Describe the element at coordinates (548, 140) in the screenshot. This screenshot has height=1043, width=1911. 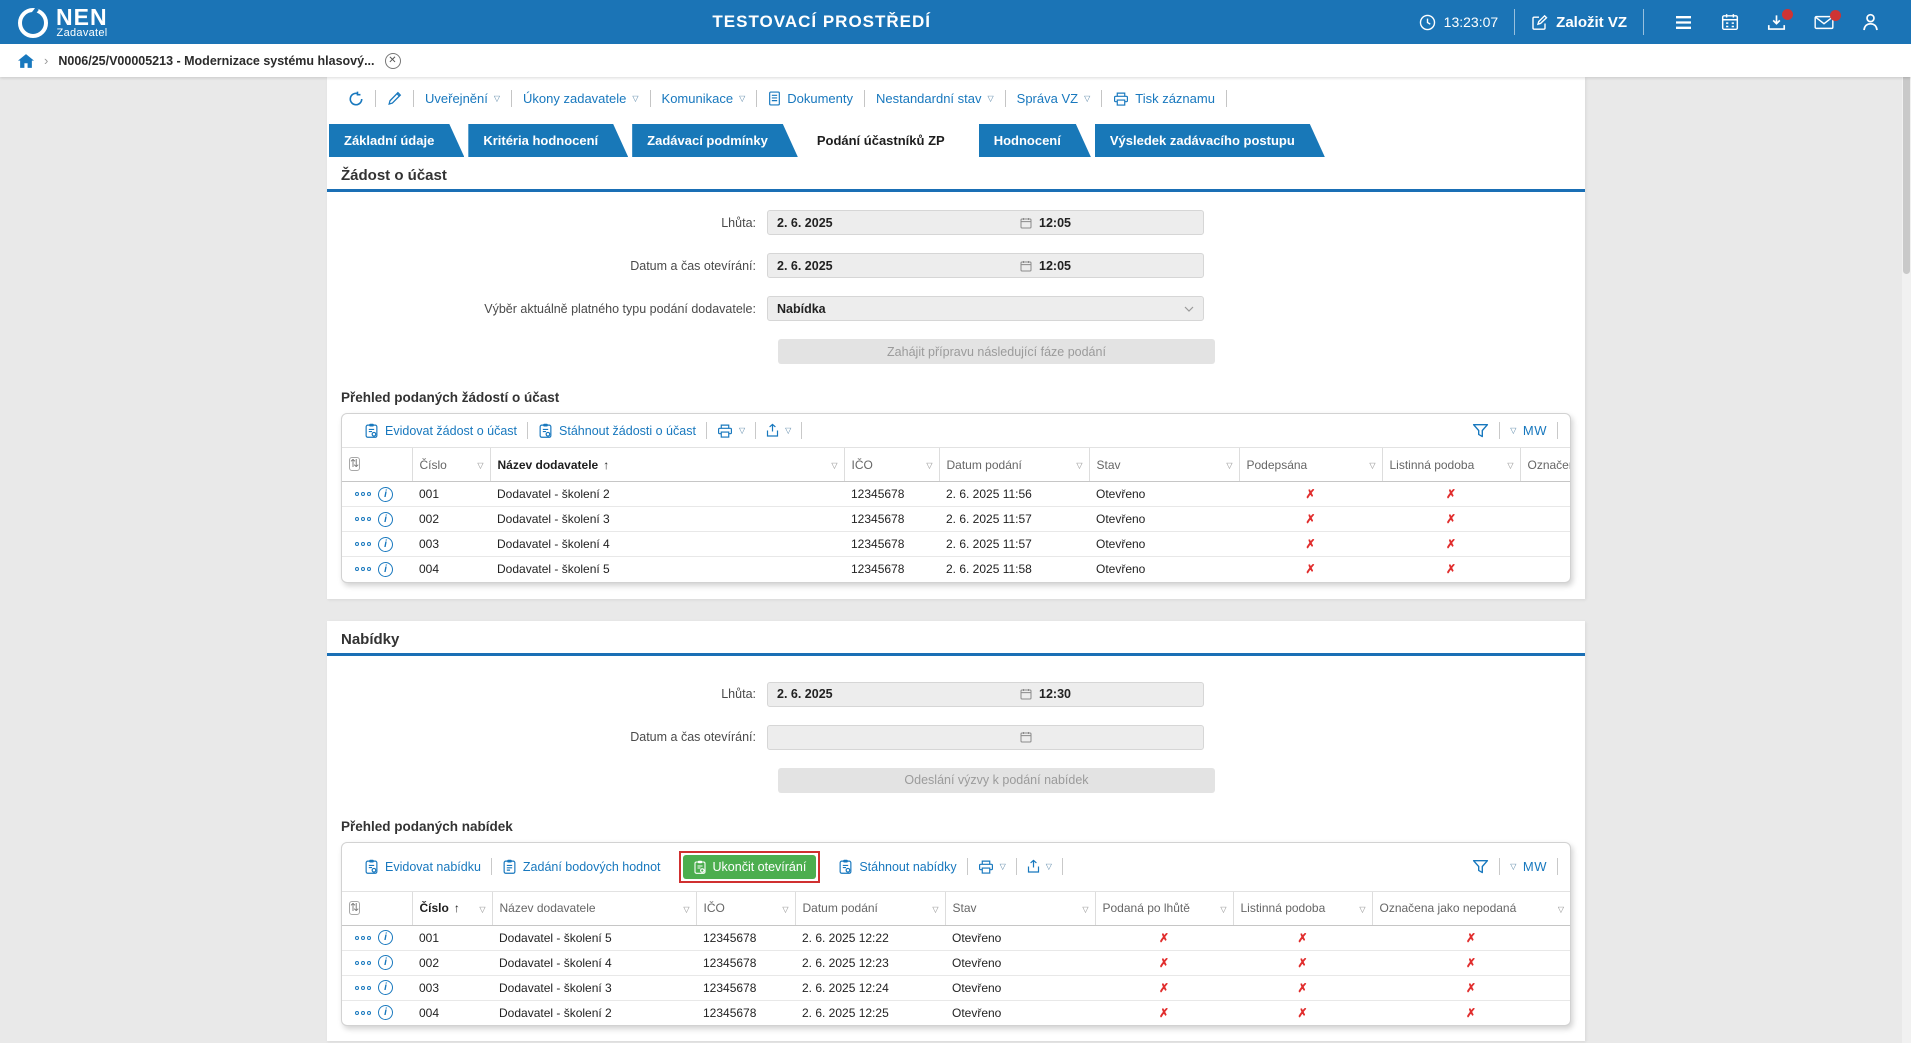
I see `tab-kriteria-hodnoceni: Kritéria hodnocení` at that location.